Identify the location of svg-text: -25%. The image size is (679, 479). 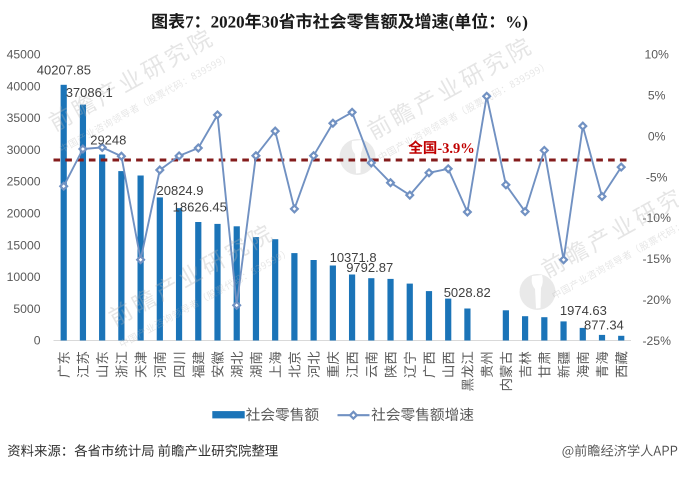
(656, 341).